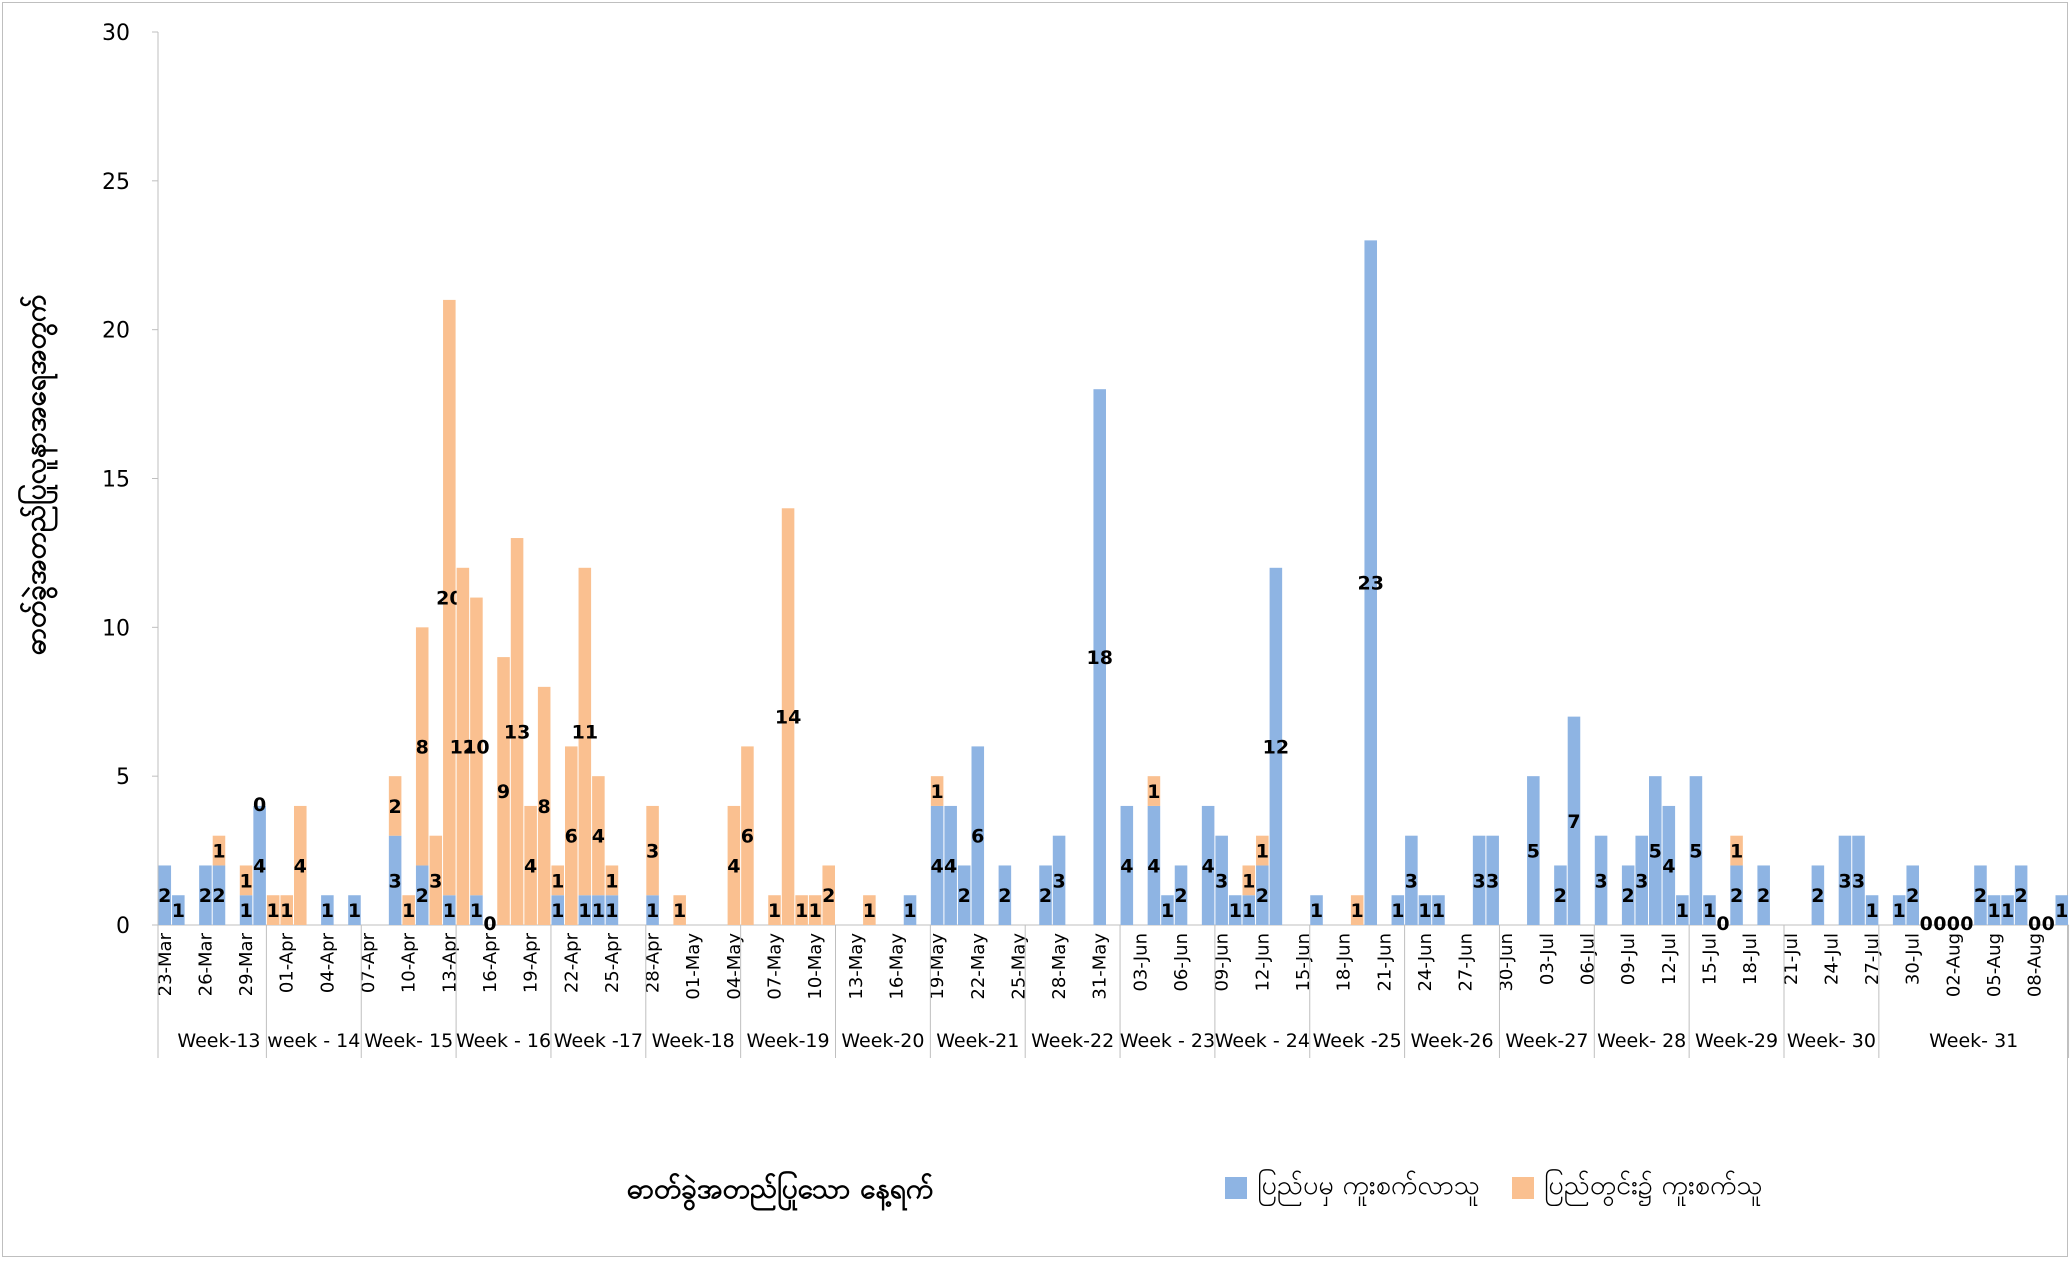  I want to click on week-label: week - 14, so click(313, 1041).